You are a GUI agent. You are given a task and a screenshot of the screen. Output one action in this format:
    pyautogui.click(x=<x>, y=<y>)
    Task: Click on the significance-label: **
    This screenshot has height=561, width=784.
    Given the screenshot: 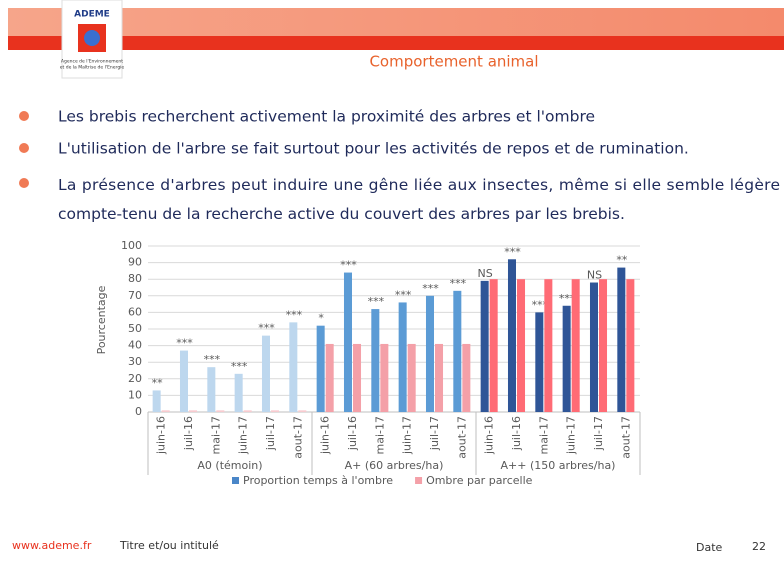 What is the action you would take?
    pyautogui.click(x=622, y=260)
    